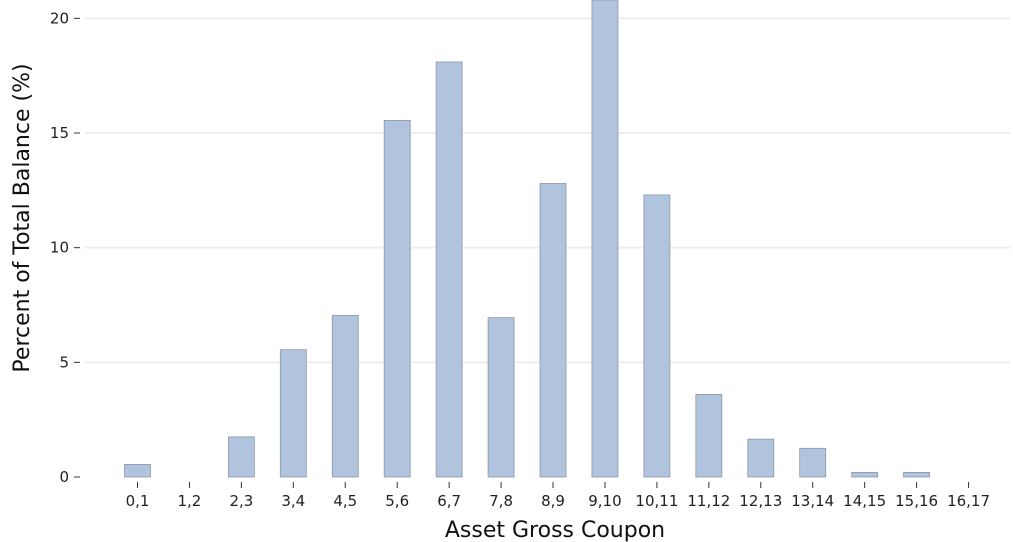  I want to click on y-axis-label: Percent of Total Balance (%), so click(22, 217).